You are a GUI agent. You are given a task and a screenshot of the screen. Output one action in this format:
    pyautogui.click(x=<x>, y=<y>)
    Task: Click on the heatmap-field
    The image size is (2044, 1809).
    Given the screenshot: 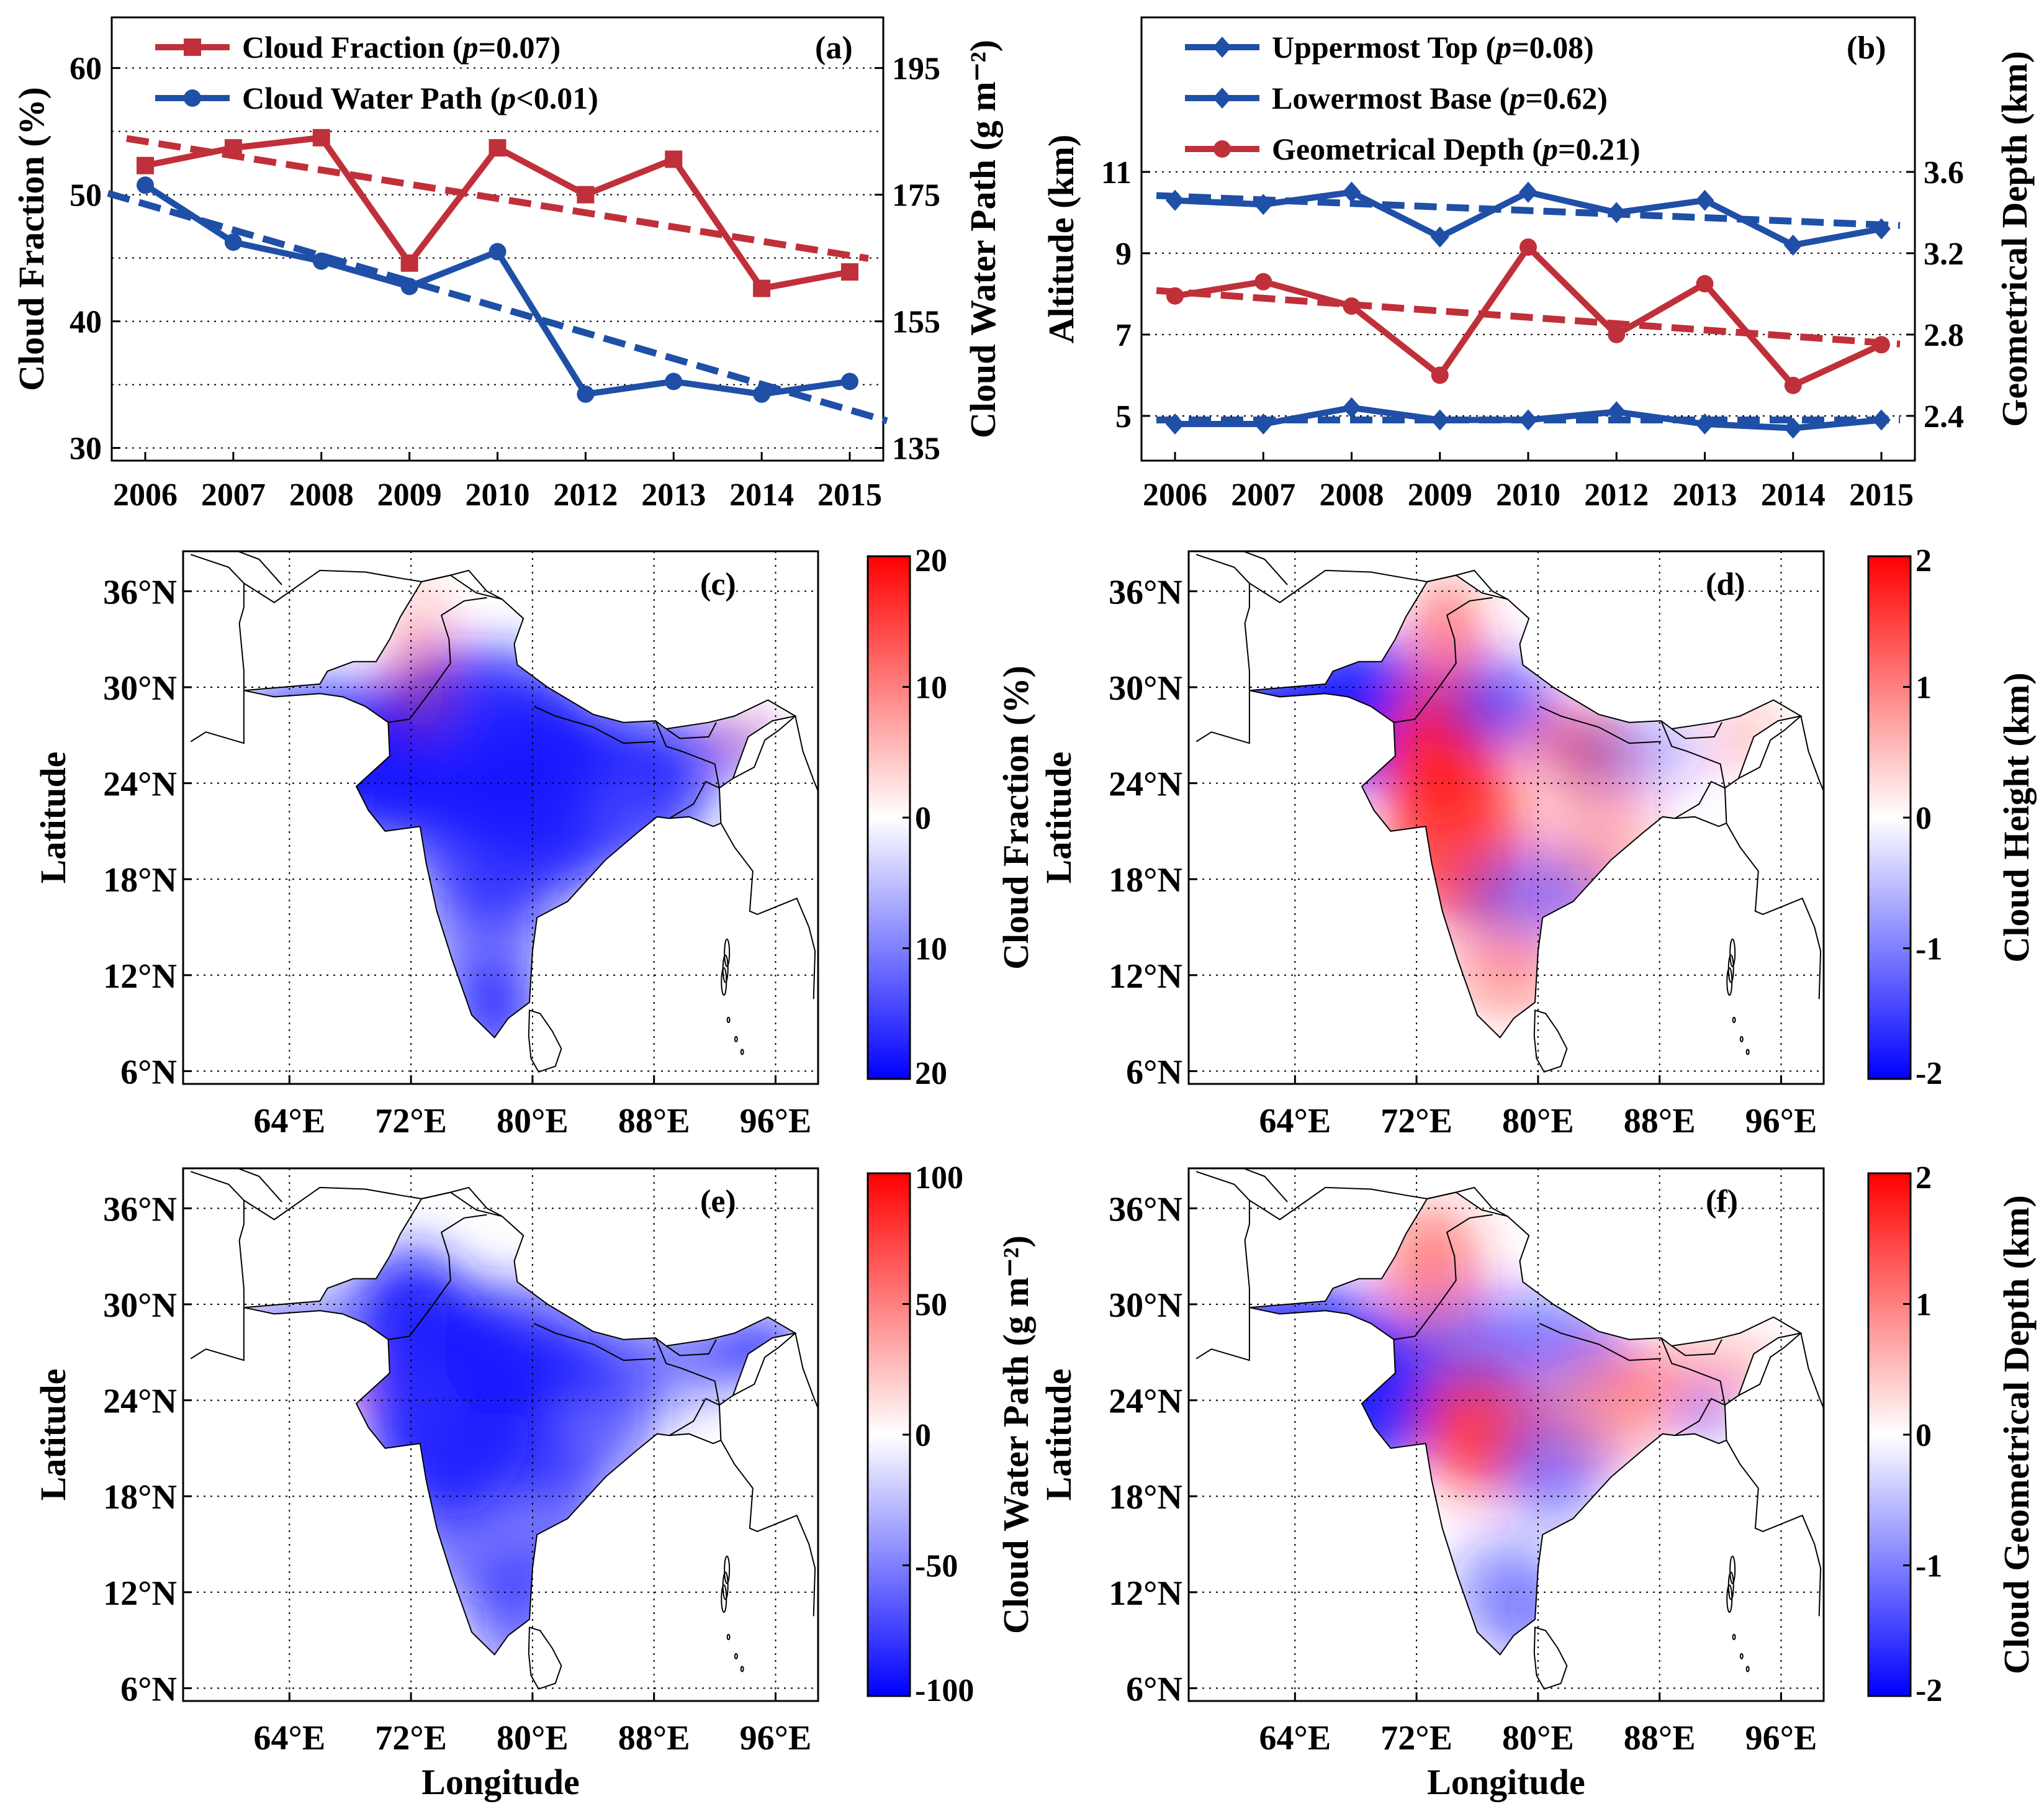 What is the action you would take?
    pyautogui.click(x=519, y=807)
    